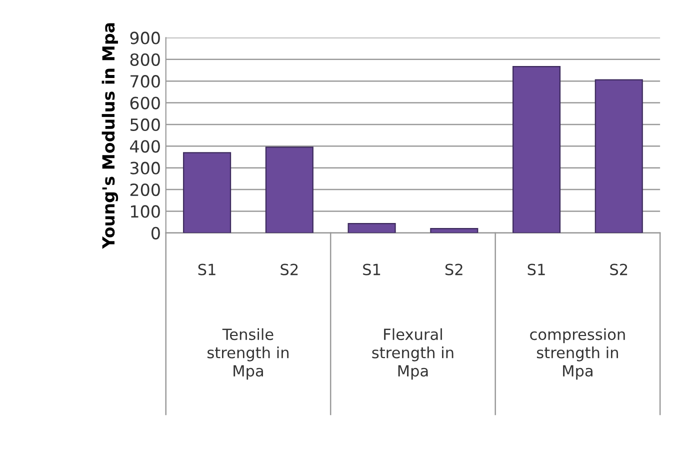 Image resolution: width=677 pixels, height=454 pixels. I want to click on y-tick-label: 300, so click(145, 168).